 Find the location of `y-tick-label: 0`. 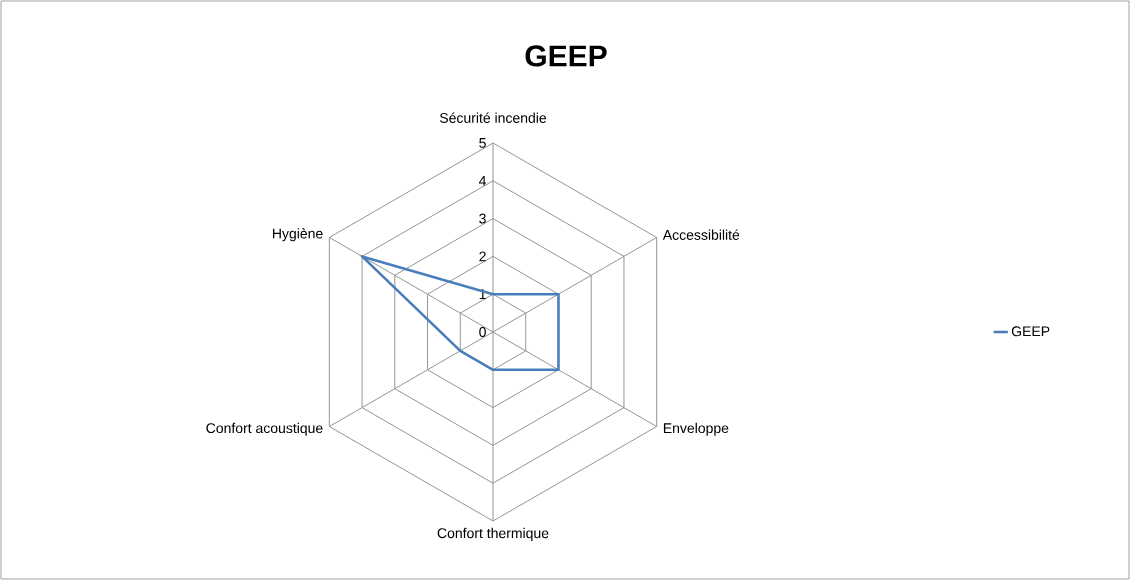

y-tick-label: 0 is located at coordinates (482, 332).